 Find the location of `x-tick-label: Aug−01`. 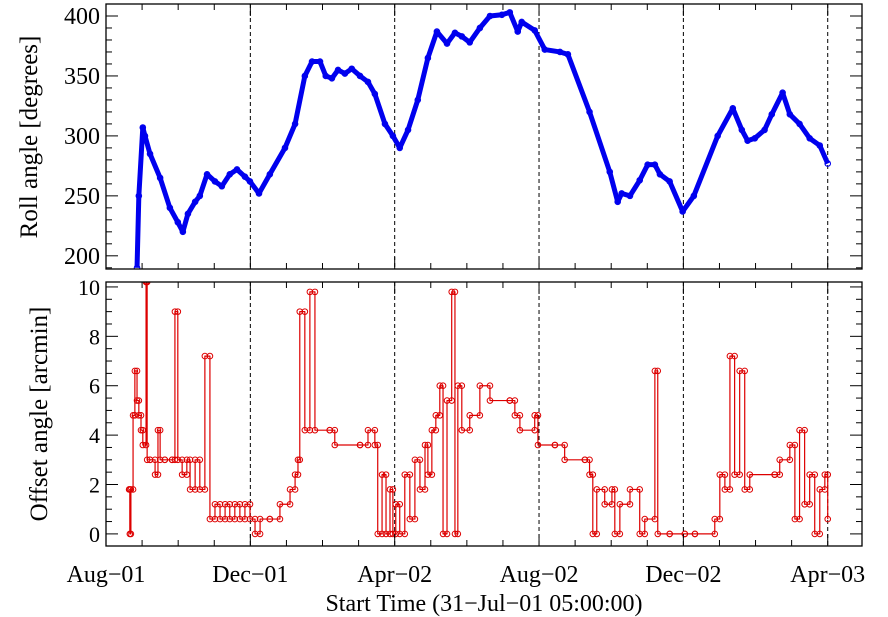

x-tick-label: Aug−01 is located at coordinates (106, 575).